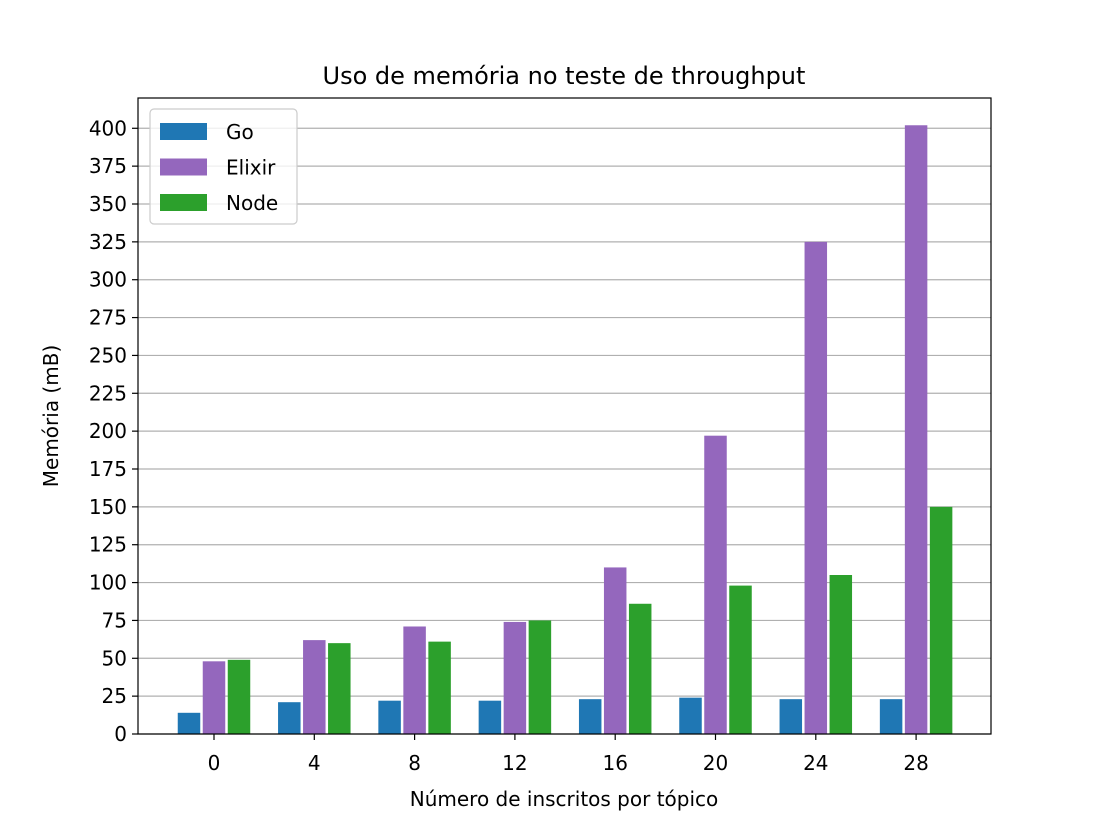 Image resolution: width=1100 pixels, height=829 pixels. I want to click on legend-swatch-elixir, so click(183, 167).